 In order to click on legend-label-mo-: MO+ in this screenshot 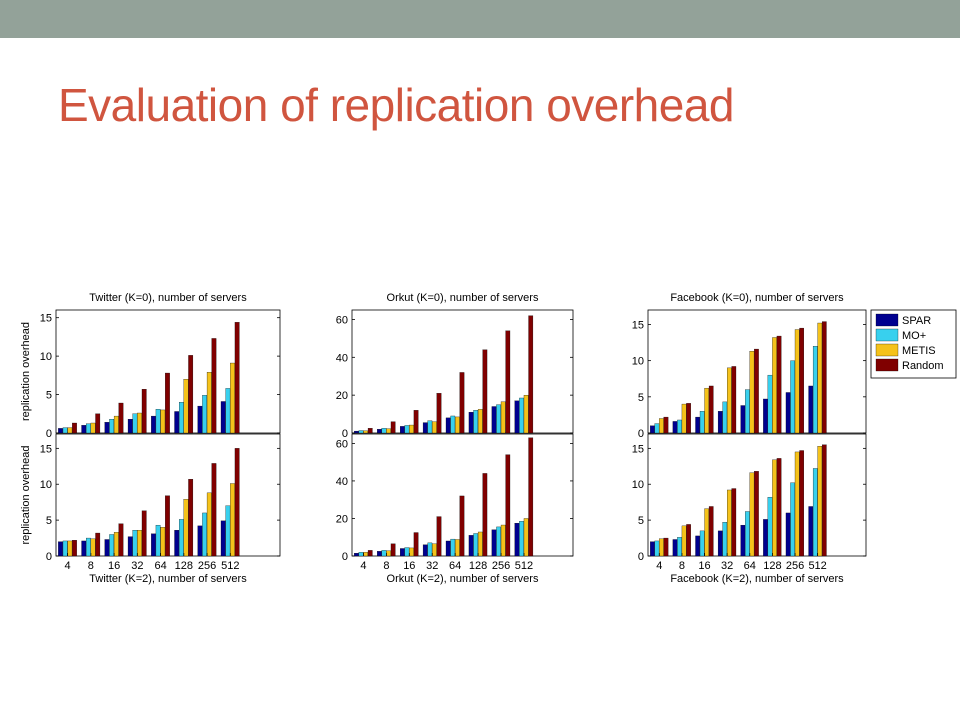, I will do `click(914, 336)`.